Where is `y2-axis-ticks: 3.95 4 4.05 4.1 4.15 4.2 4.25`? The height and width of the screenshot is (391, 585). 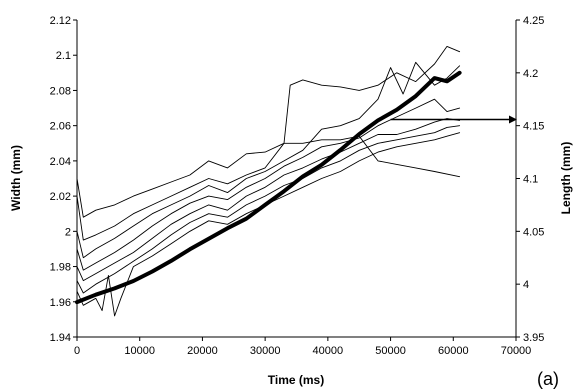 y2-axis-ticks: 3.95 4 4.05 4.1 4.15 4.2 4.25 is located at coordinates (530, 179).